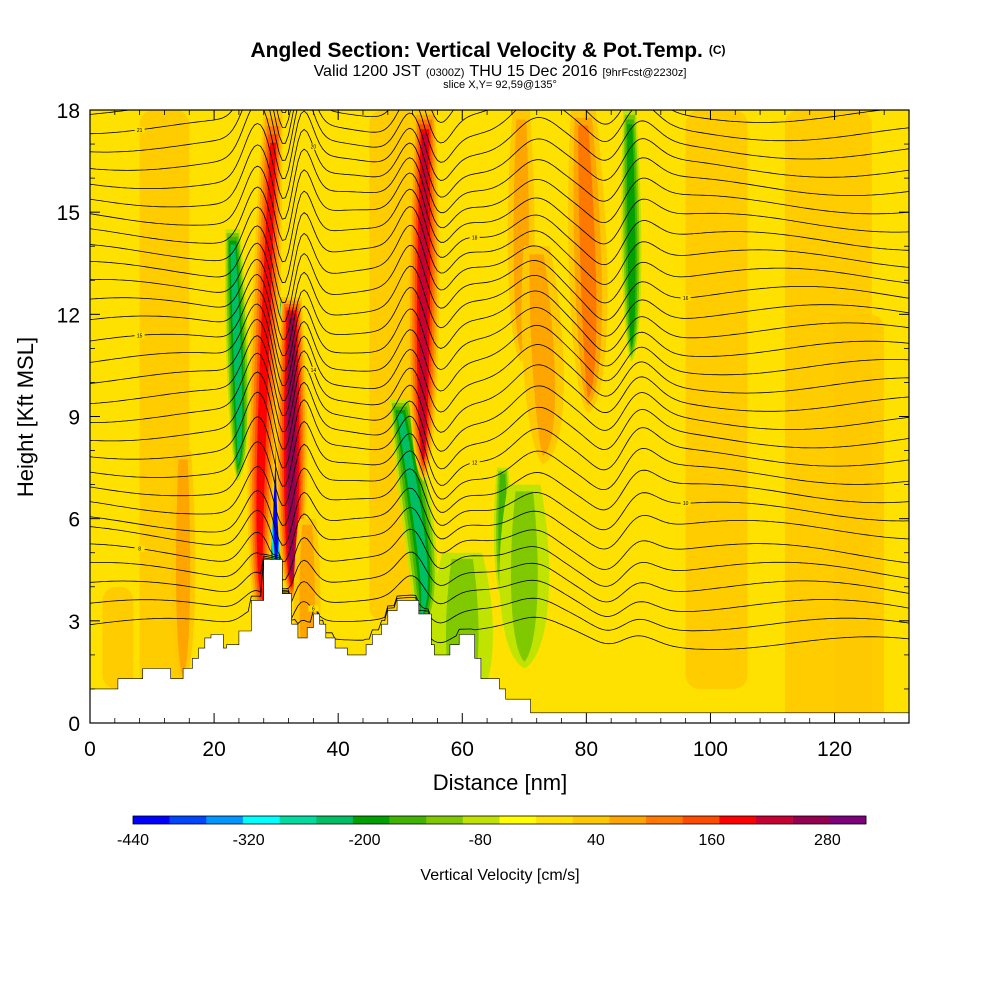 The height and width of the screenshot is (1000, 1000). I want to click on x-tick-label-3: 60, so click(462, 749).